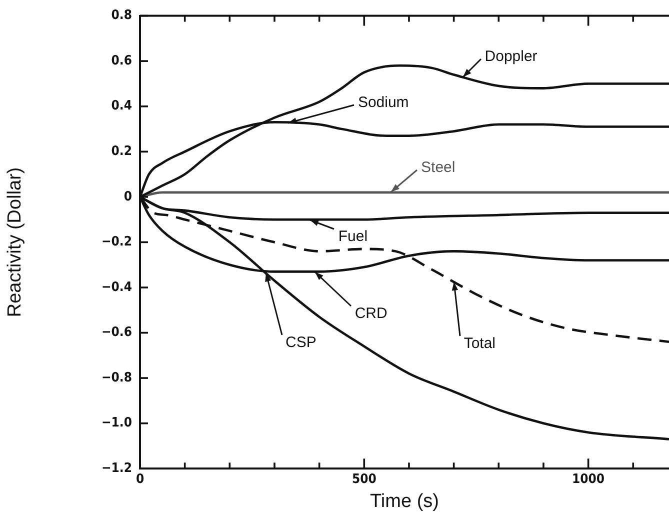  I want to click on y-tick-label: 0, so click(128, 196).